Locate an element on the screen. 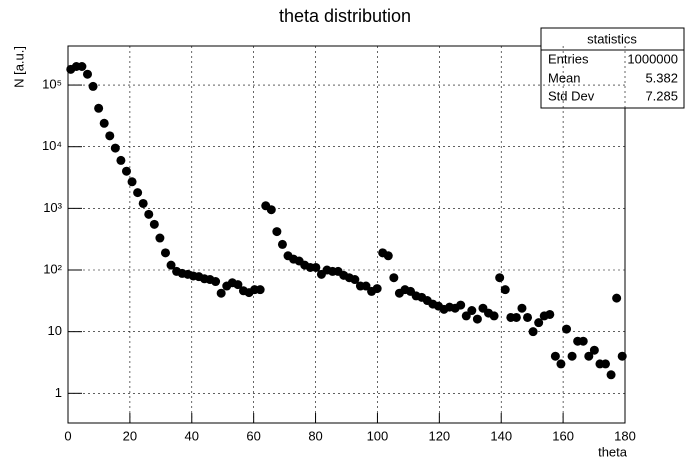 Image resolution: width=696 pixels, height=472 pixels. x-tick-label: 60 is located at coordinates (253, 435).